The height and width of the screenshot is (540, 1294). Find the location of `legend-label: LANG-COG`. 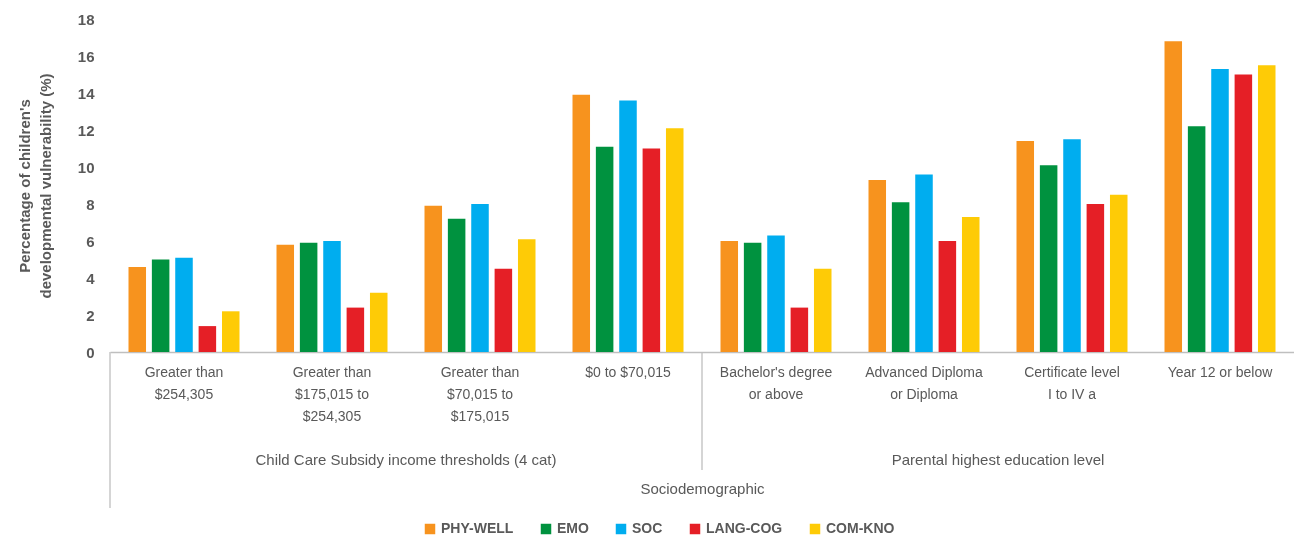

legend-label: LANG-COG is located at coordinates (744, 528).